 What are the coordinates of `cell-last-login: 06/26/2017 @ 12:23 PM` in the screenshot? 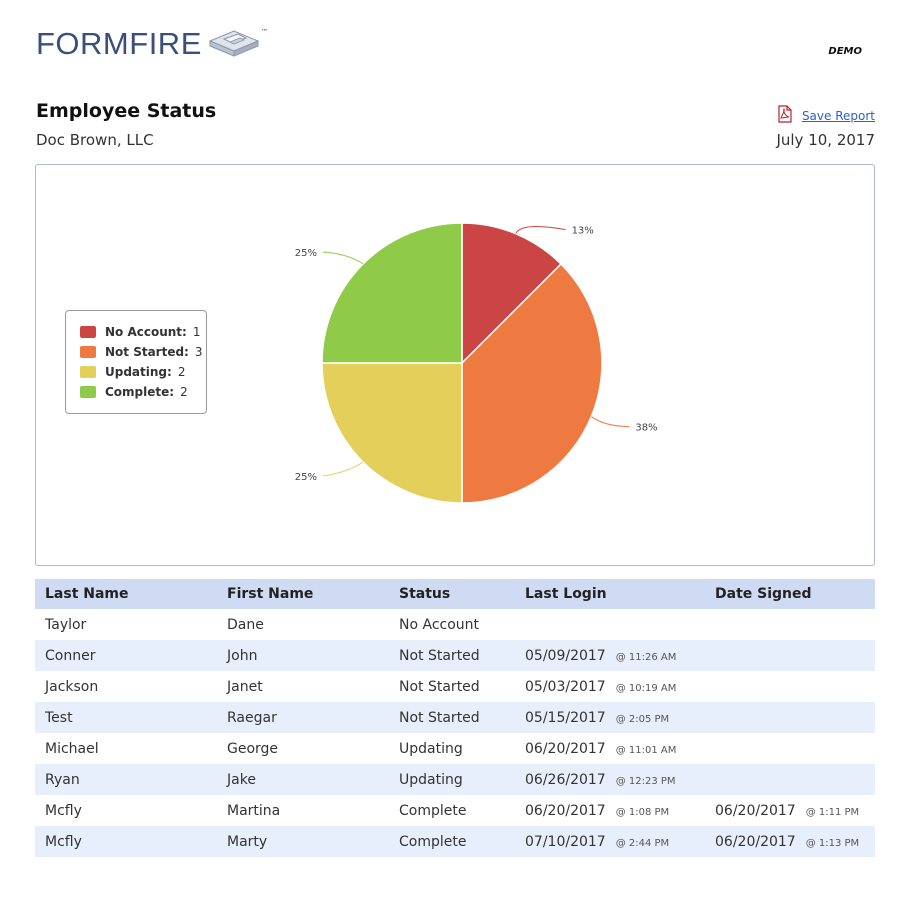 It's located at (610, 779).